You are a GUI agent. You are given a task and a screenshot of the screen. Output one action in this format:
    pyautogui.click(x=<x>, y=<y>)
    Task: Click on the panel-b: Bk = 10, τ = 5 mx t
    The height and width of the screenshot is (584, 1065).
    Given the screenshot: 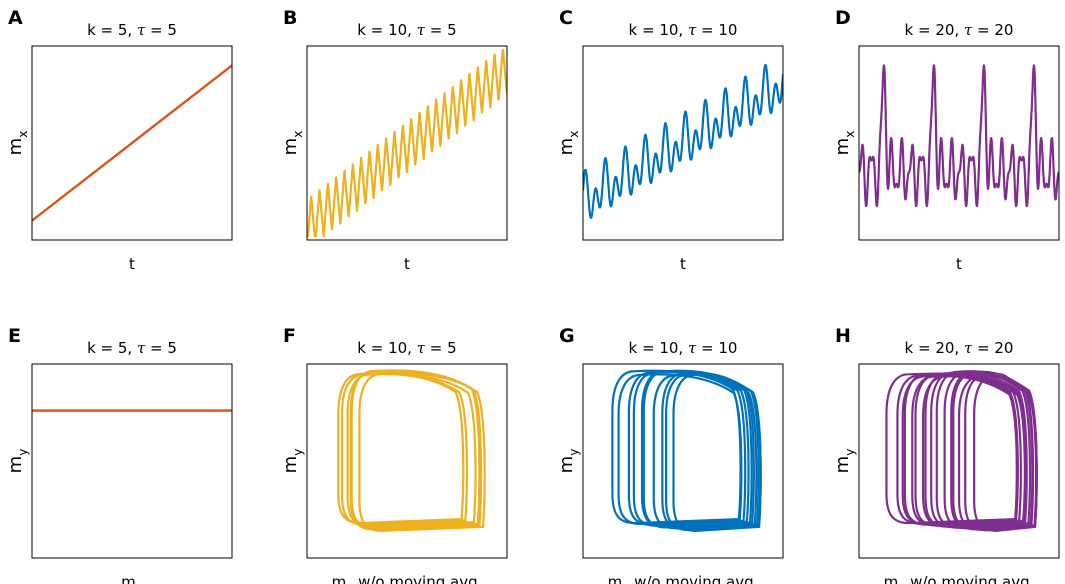 What is the action you would take?
    pyautogui.click(x=394, y=140)
    